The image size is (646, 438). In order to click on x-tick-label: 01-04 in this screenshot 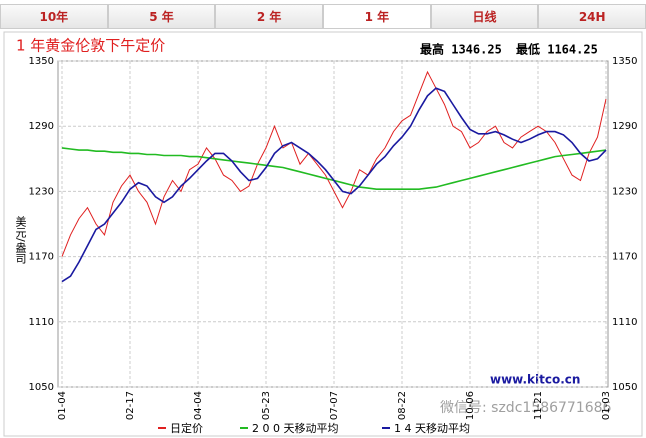, I will do `click(62, 405)`.